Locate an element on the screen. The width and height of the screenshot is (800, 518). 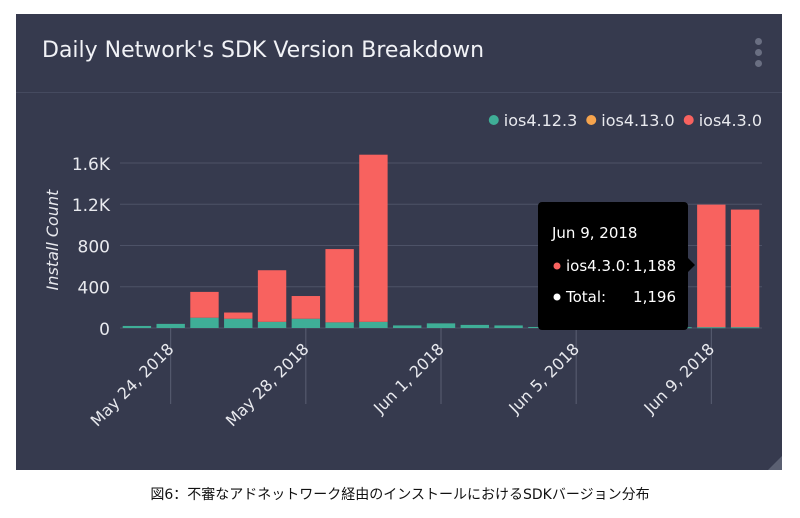
y-axis-label: Install Count is located at coordinates (52, 239).